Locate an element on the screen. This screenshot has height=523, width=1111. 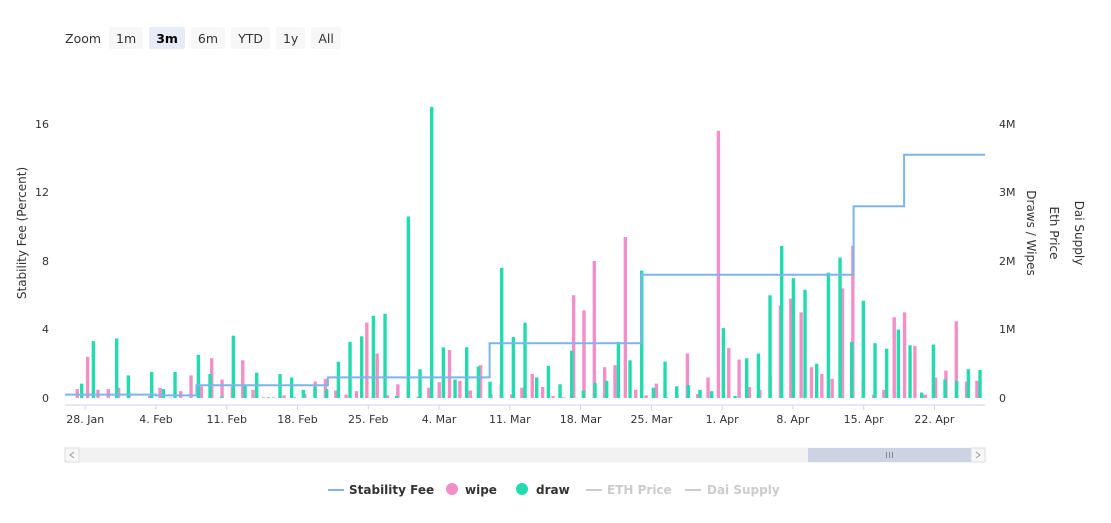
legend-item-eth-price: ETH Price is located at coordinates (629, 490).